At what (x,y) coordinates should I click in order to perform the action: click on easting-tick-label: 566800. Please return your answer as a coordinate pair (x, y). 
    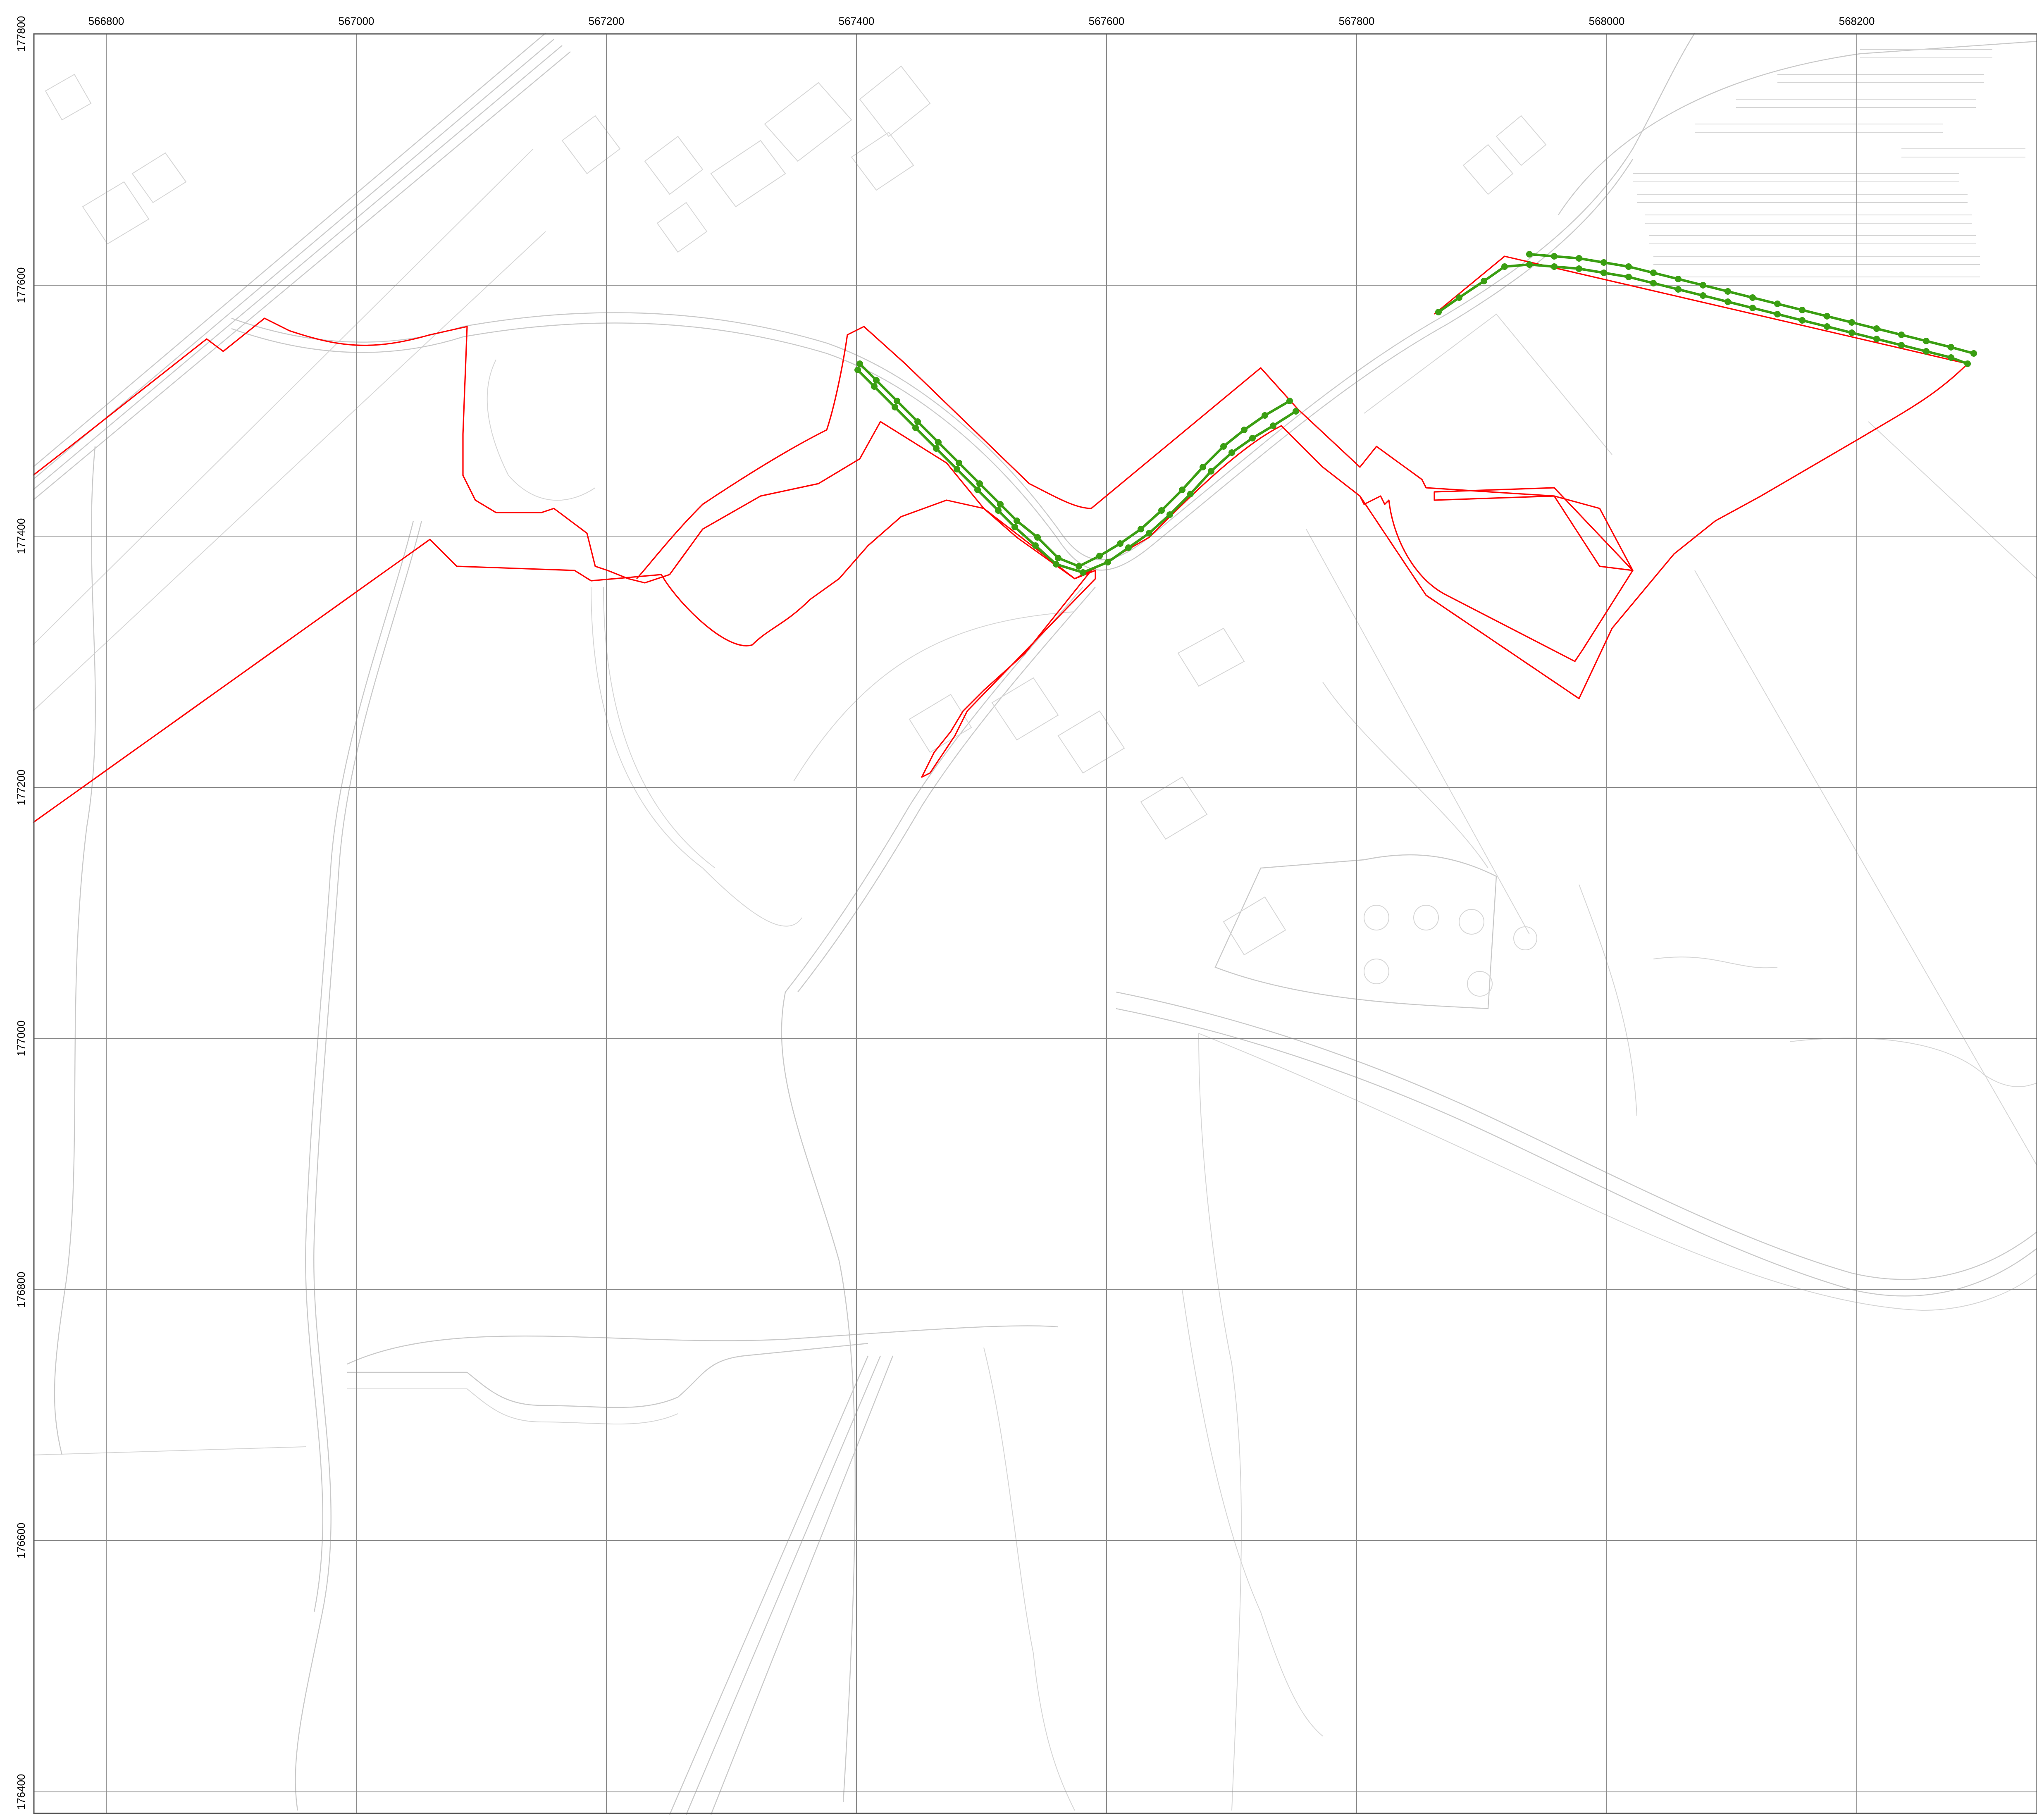
    Looking at the image, I should click on (106, 21).